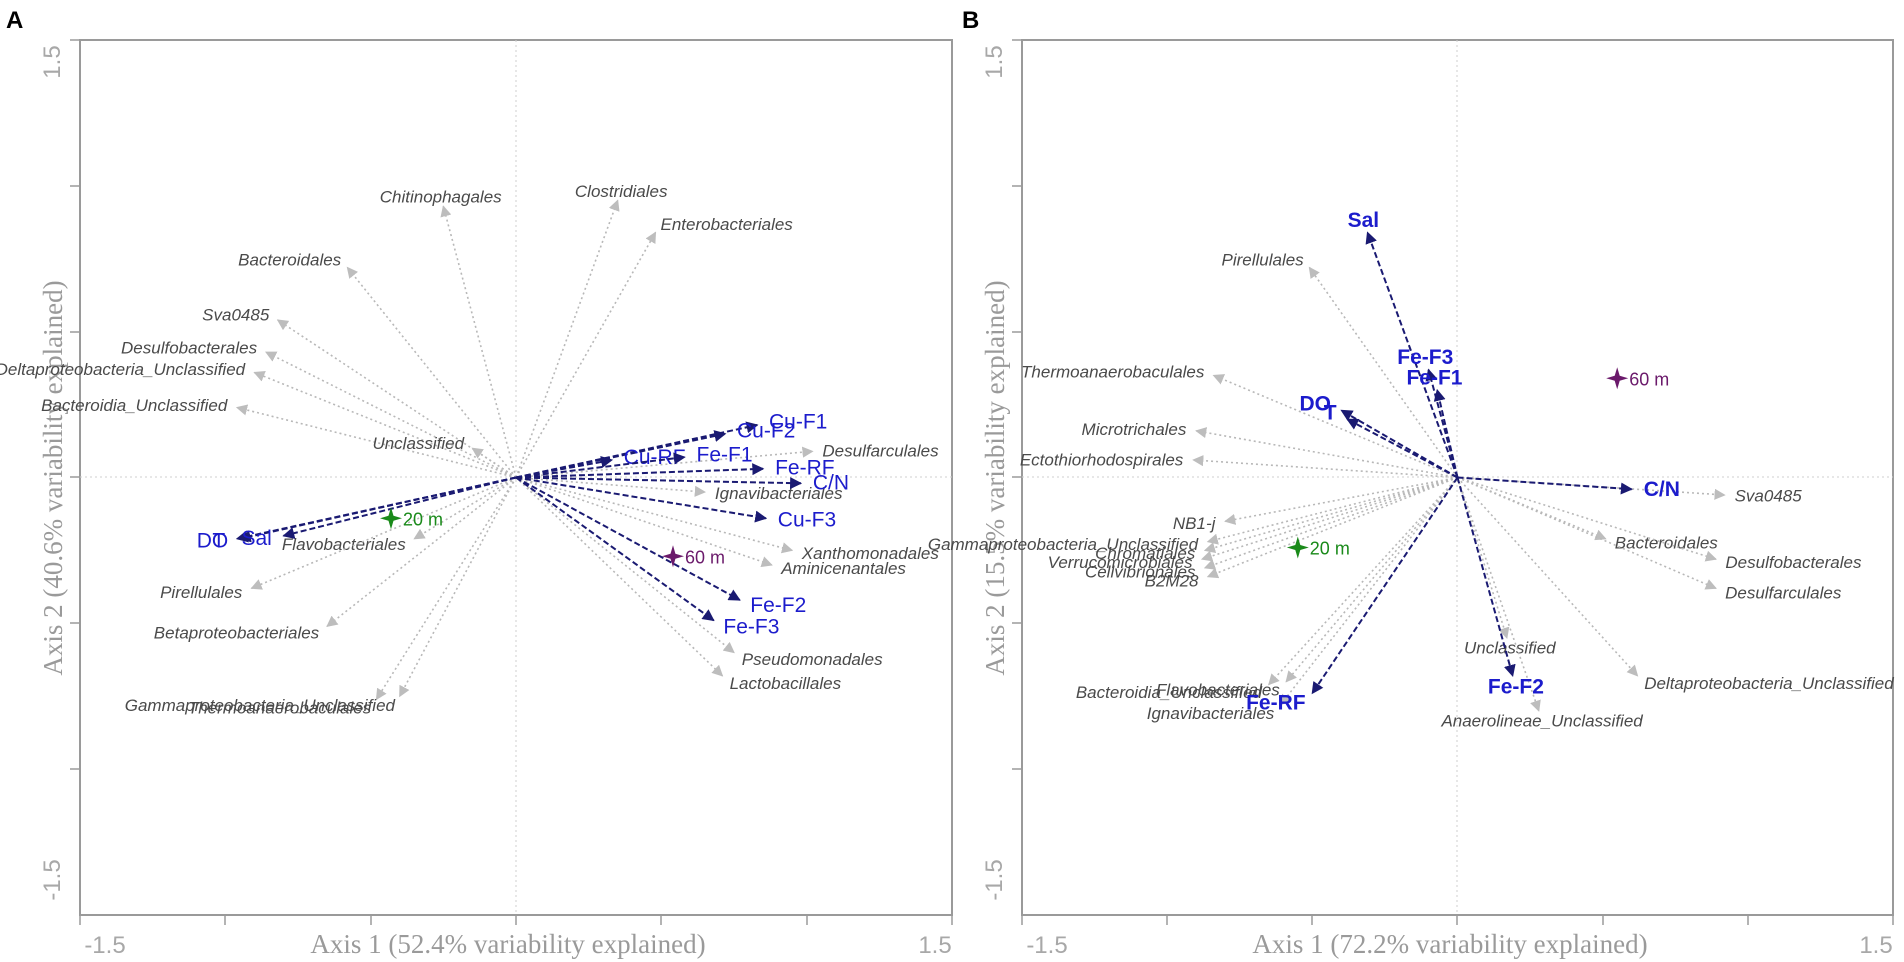 The image size is (1904, 962). What do you see at coordinates (705, 557) in the screenshot?
I see `panel-a-sample-label-60-m: 60 m` at bounding box center [705, 557].